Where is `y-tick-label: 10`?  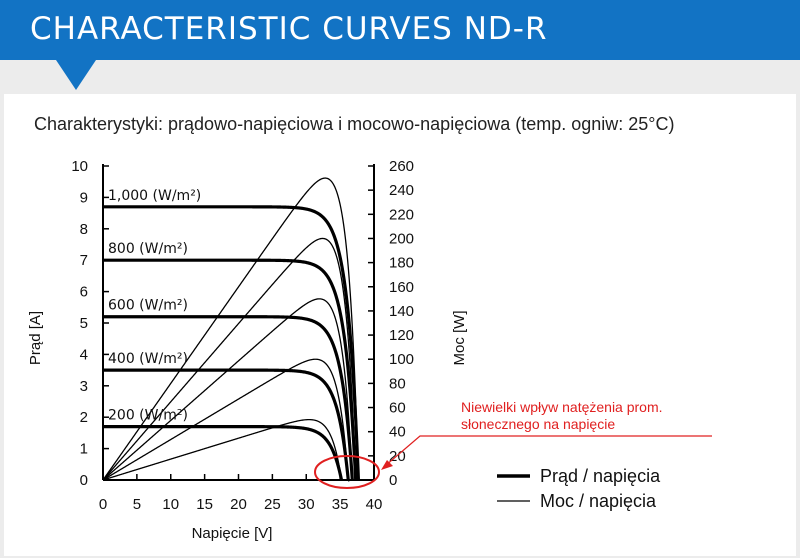 y-tick-label: 10 is located at coordinates (79, 166).